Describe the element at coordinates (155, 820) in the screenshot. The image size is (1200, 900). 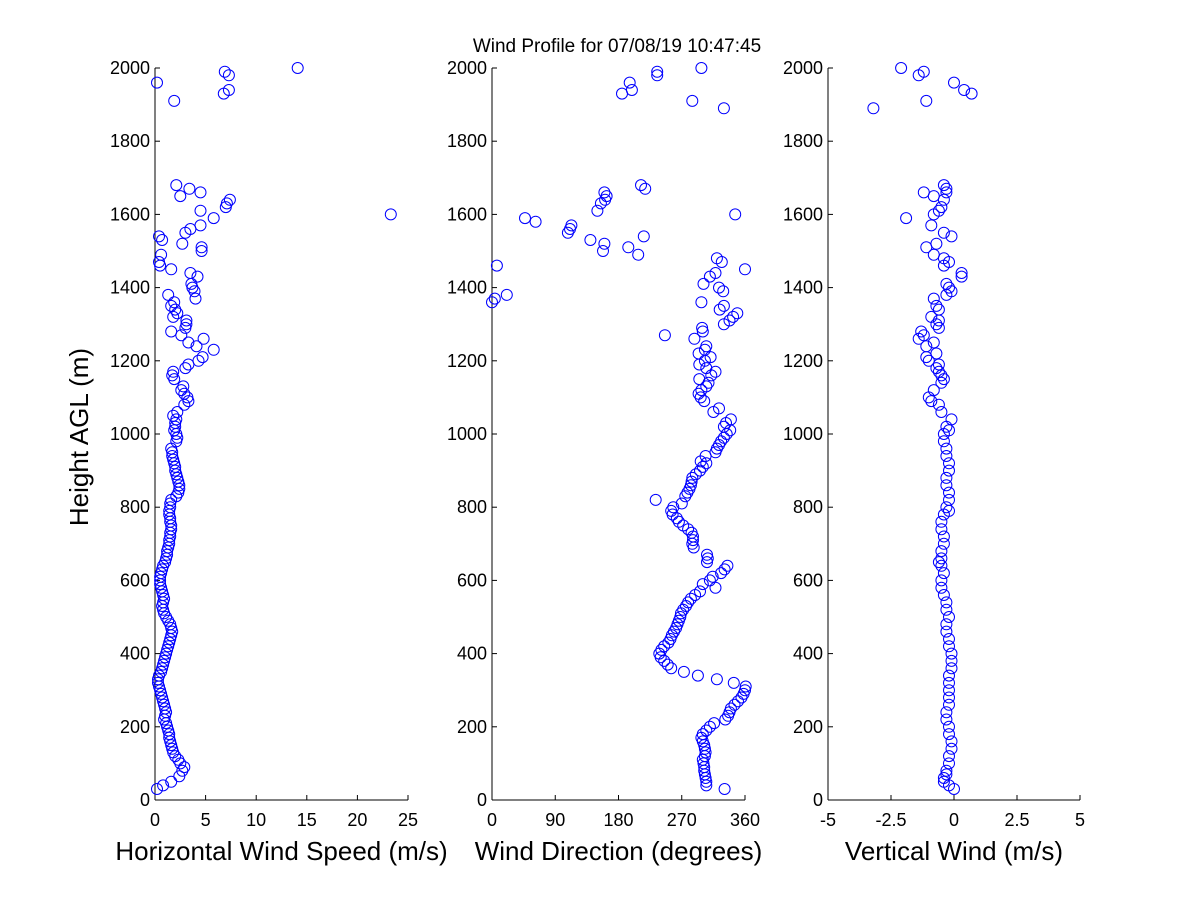
I see `x-tick-label: 0` at that location.